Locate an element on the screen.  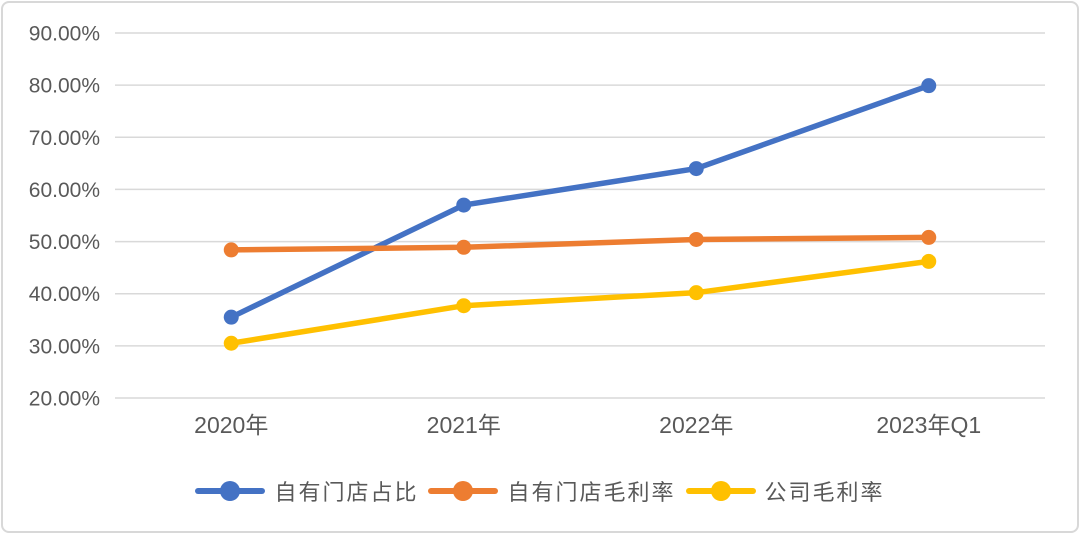
y-axis-tick-label: 30.00% is located at coordinates (64, 346).